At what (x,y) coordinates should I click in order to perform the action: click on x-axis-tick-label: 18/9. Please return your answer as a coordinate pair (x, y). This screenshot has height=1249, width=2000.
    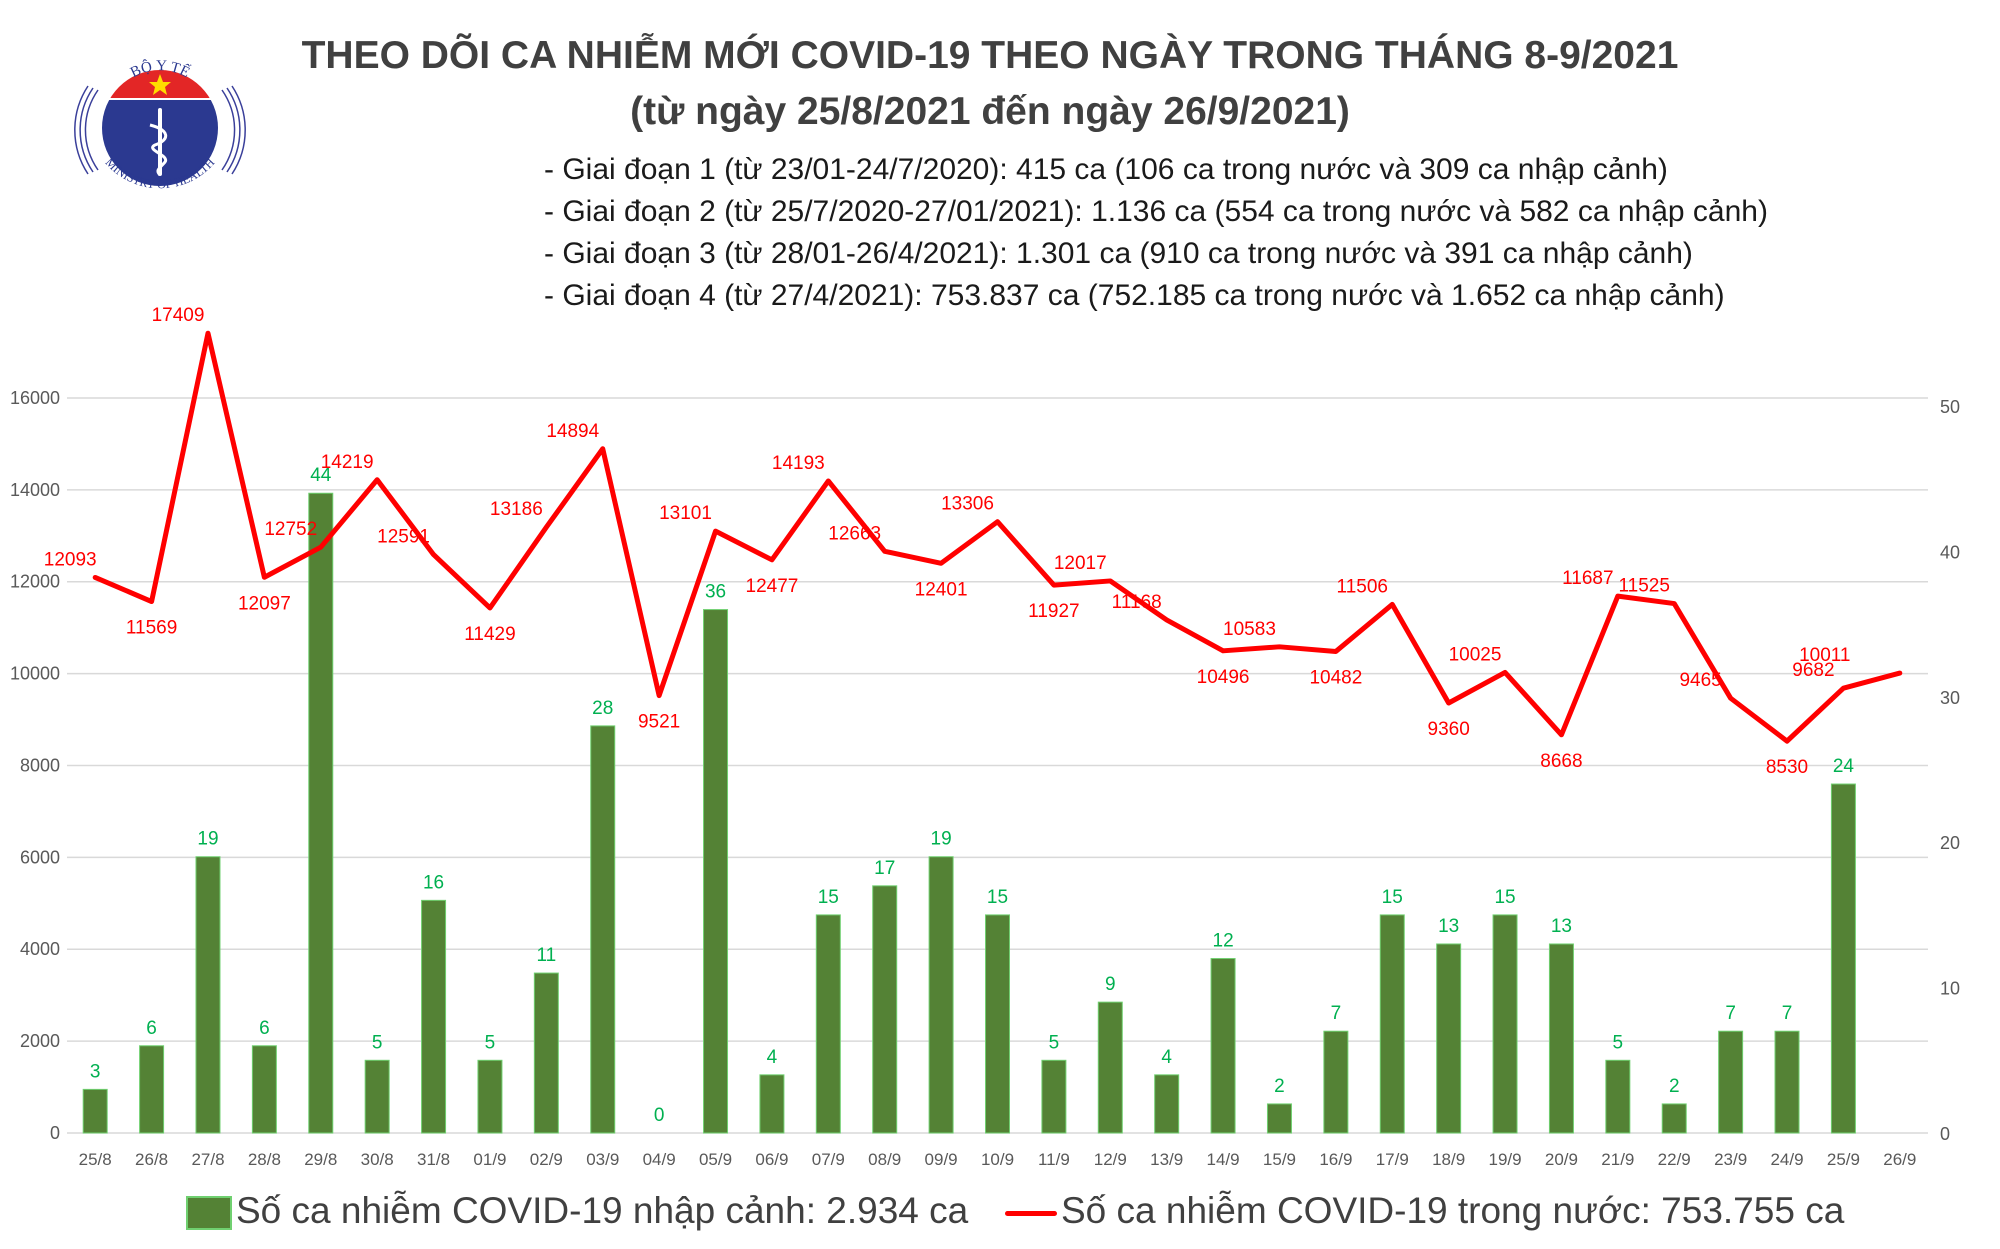
    Looking at the image, I should click on (1448, 1159).